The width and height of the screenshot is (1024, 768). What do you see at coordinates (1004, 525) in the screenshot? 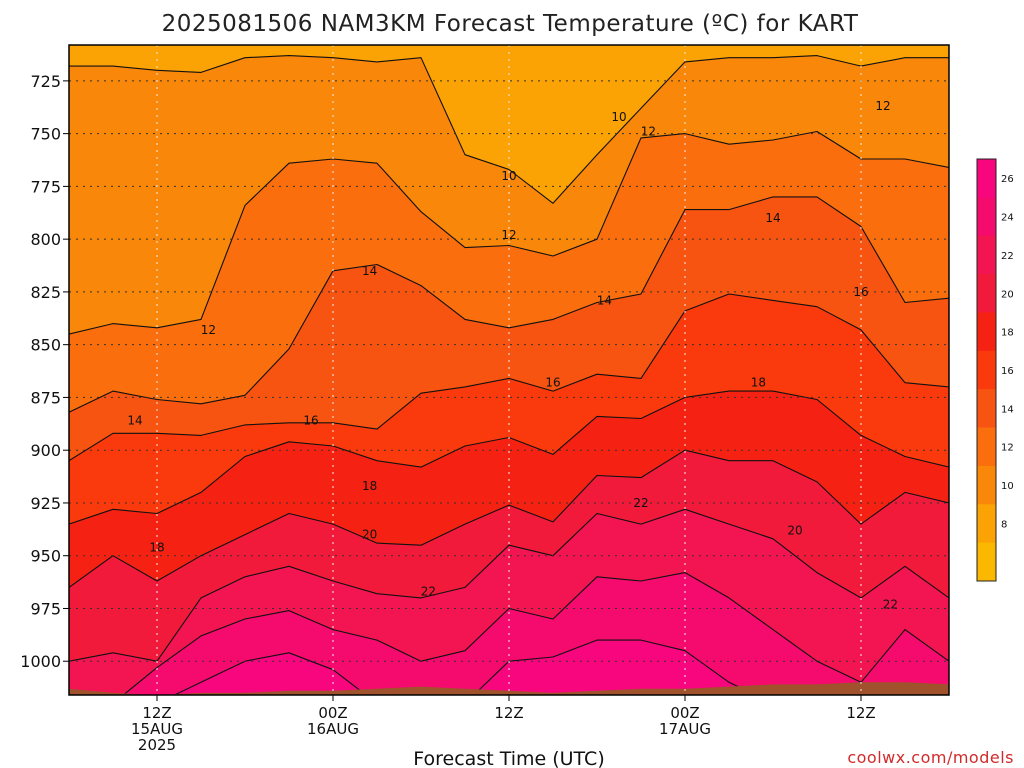
I see `colorbar-label: 8` at bounding box center [1004, 525].